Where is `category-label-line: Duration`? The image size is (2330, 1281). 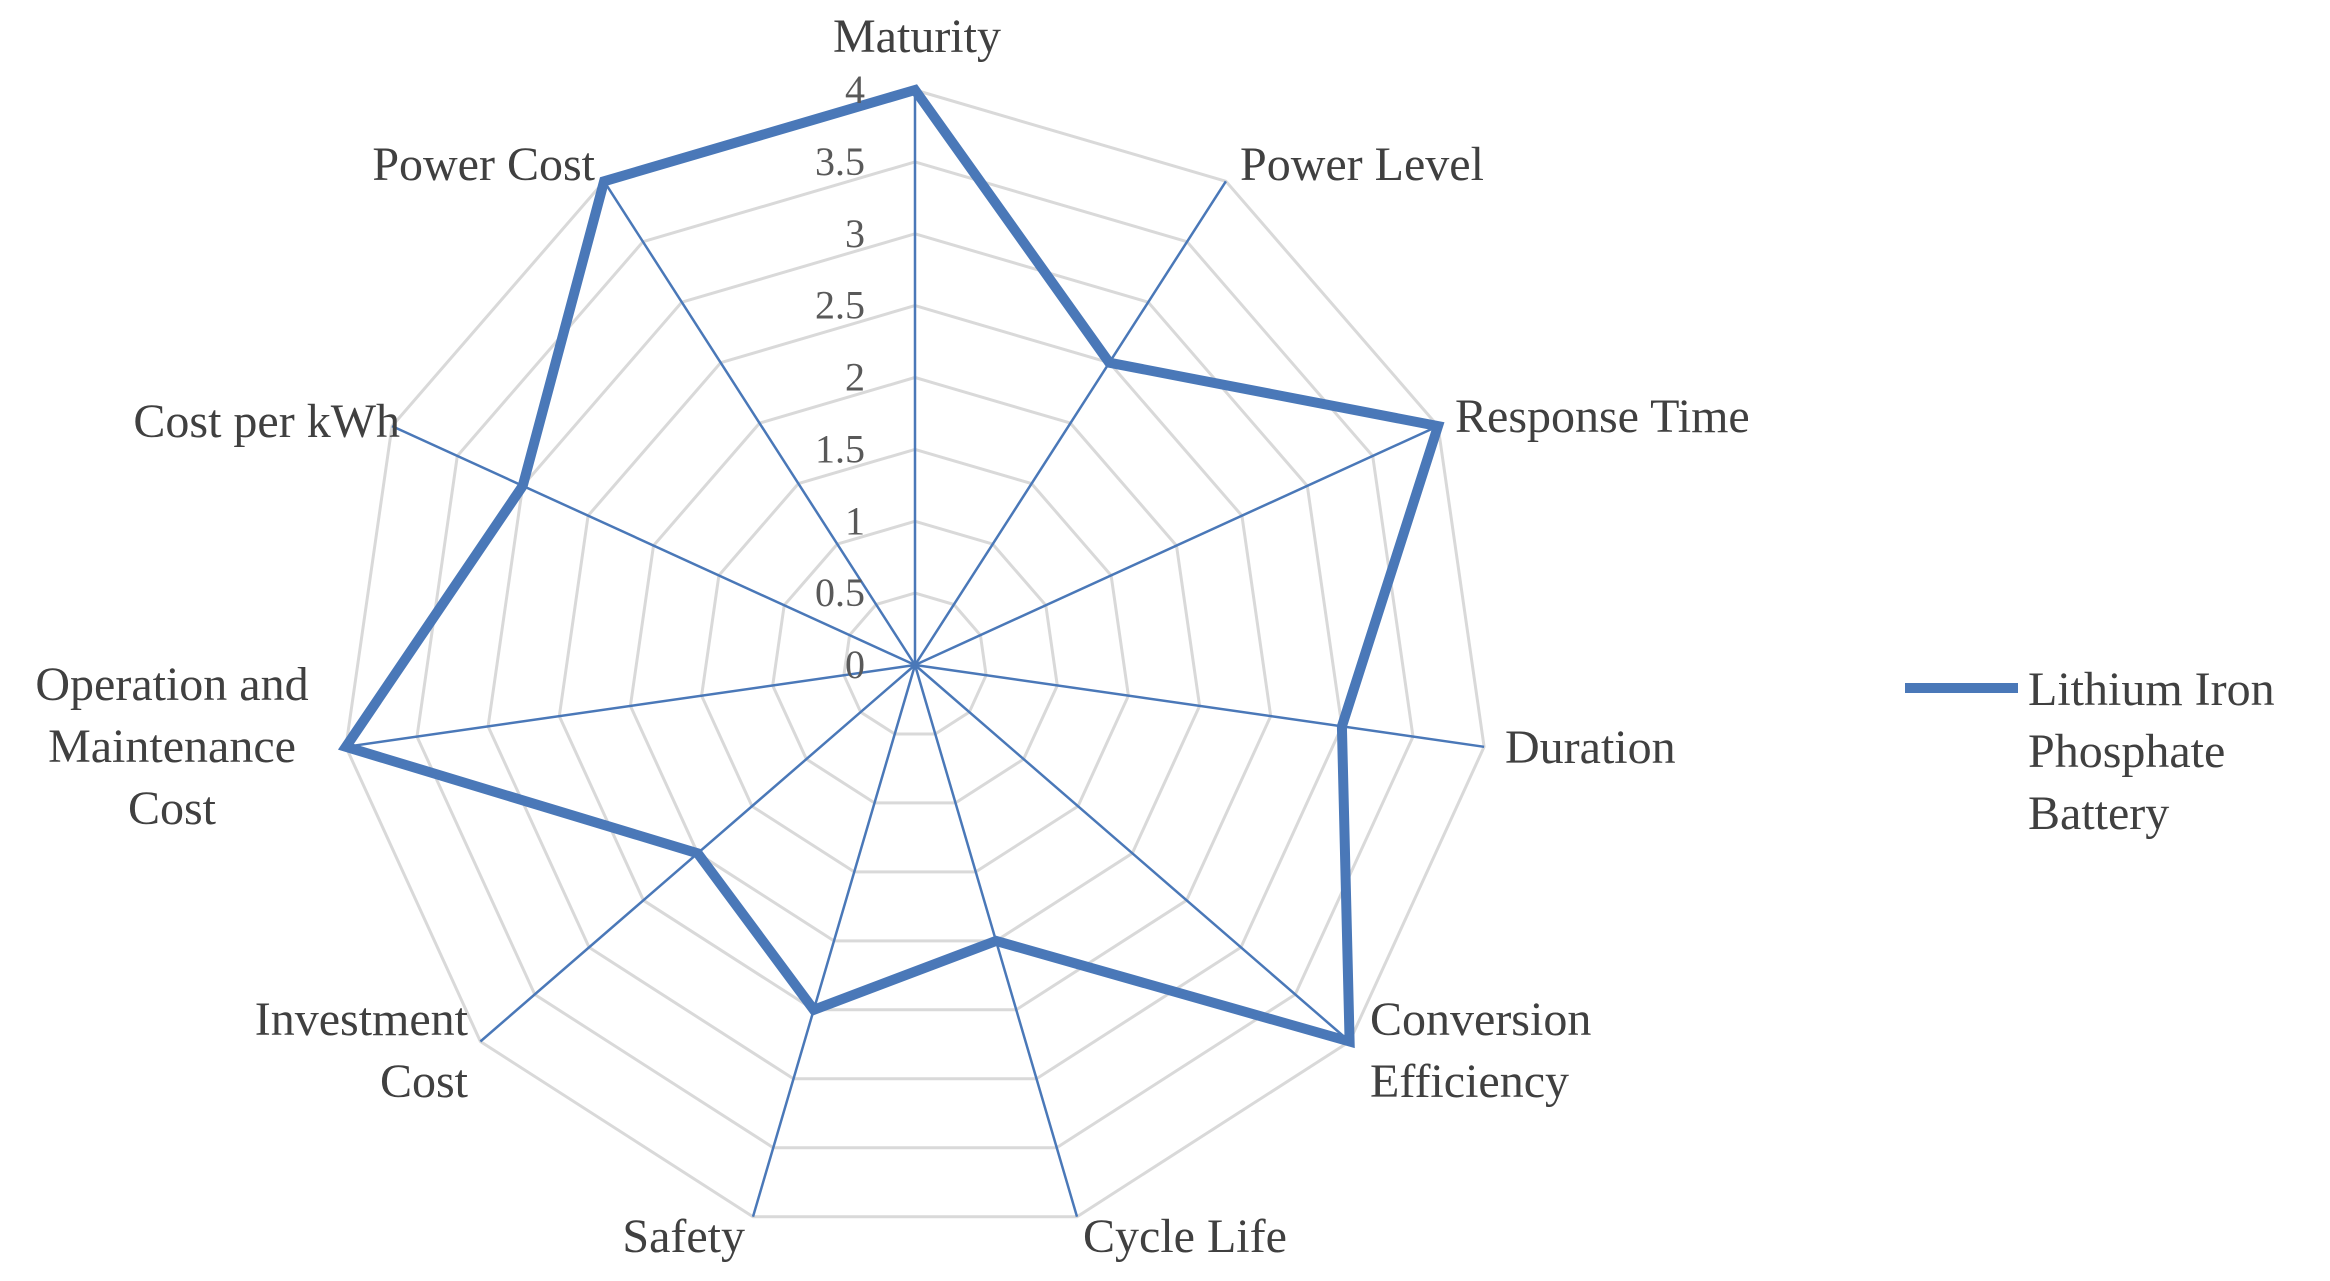
category-label-line: Duration is located at coordinates (1590, 747).